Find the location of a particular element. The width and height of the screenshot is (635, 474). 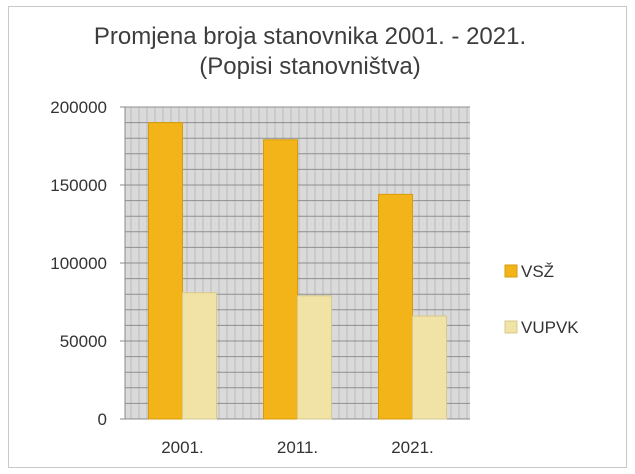

y-tick-label: 50000 is located at coordinates (83, 341).